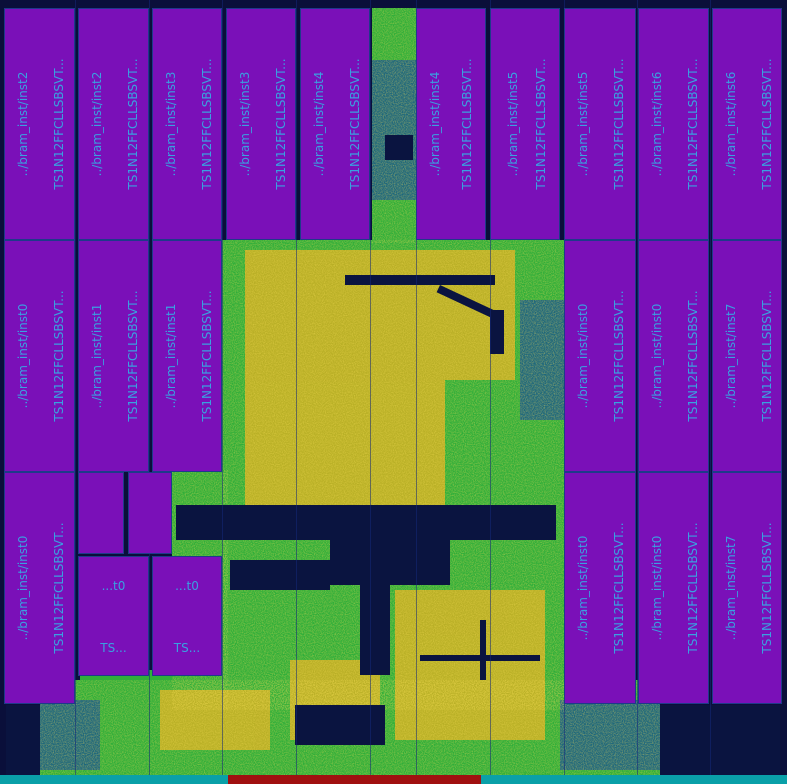 The image size is (787, 784). I want to click on bottom-bar-left, so click(114, 779).